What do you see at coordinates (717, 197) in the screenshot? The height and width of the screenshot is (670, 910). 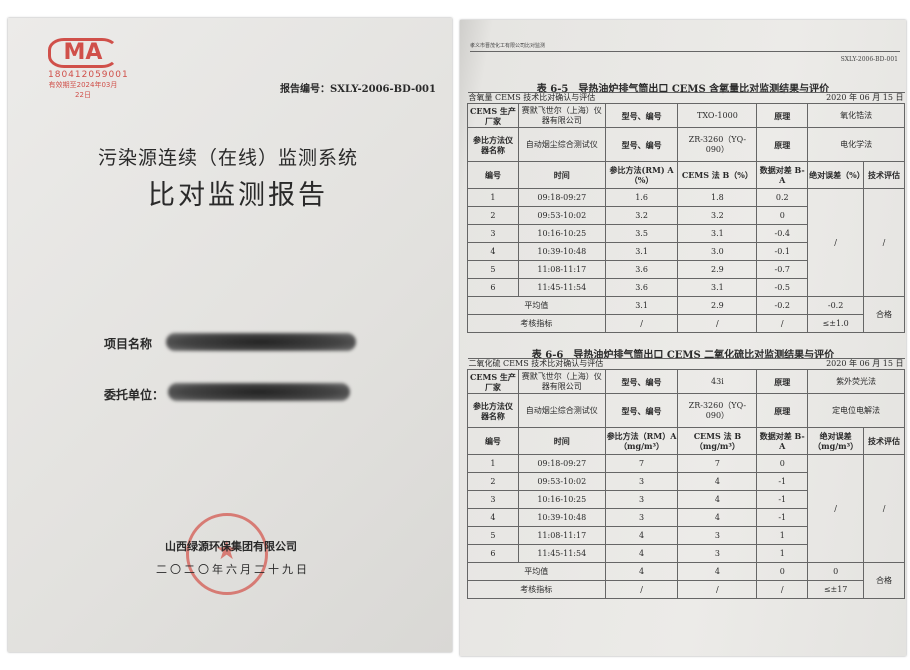 I see `table-cell: 1.8` at bounding box center [717, 197].